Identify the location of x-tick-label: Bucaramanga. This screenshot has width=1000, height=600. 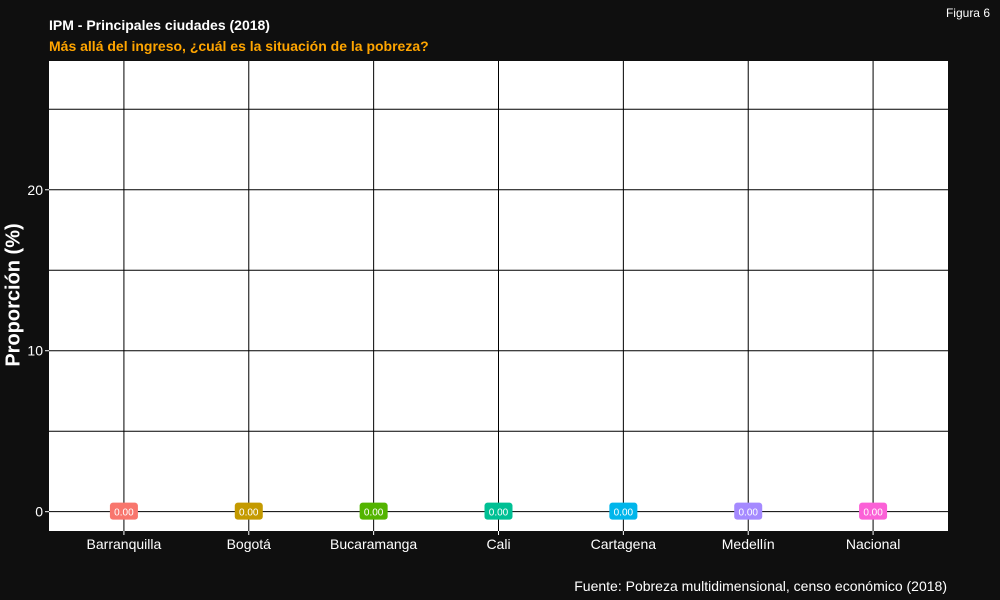
(373, 544).